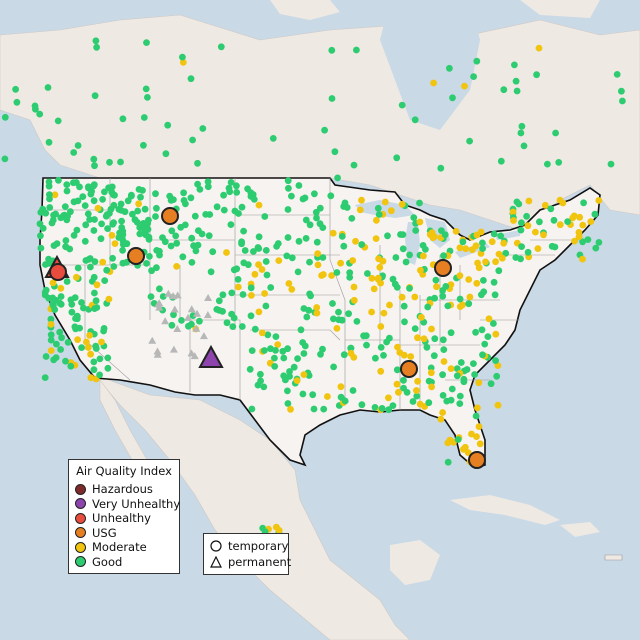  Describe the element at coordinates (124, 489) in the screenshot. I see `legend-item-hazardous: Hazardous` at that location.